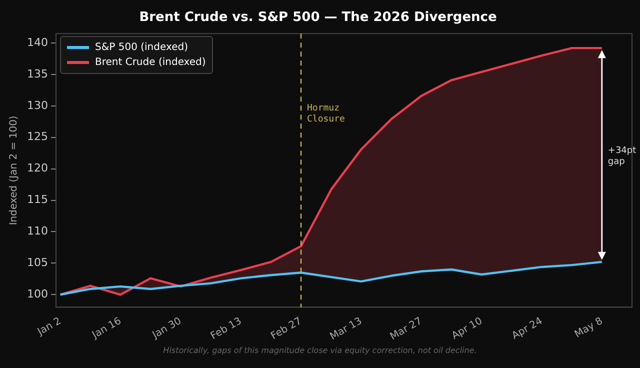 The width and height of the screenshot is (640, 368). I want to click on legend-label: Brent Crude (indexed), so click(150, 63).